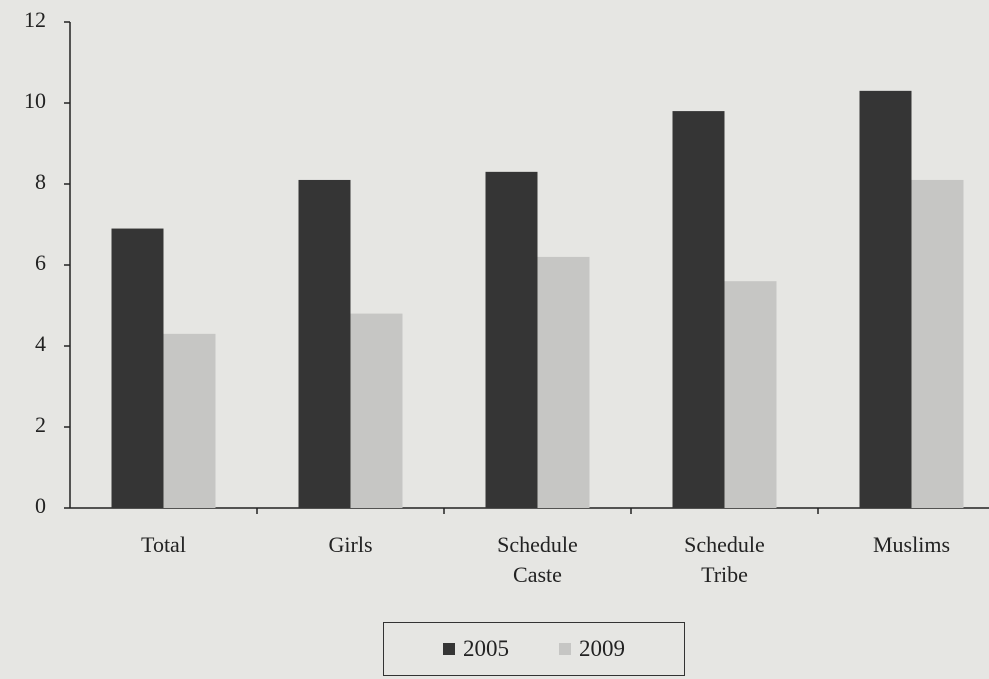 This screenshot has width=989, height=679. What do you see at coordinates (40, 424) in the screenshot?
I see `y-tick-label: 2` at bounding box center [40, 424].